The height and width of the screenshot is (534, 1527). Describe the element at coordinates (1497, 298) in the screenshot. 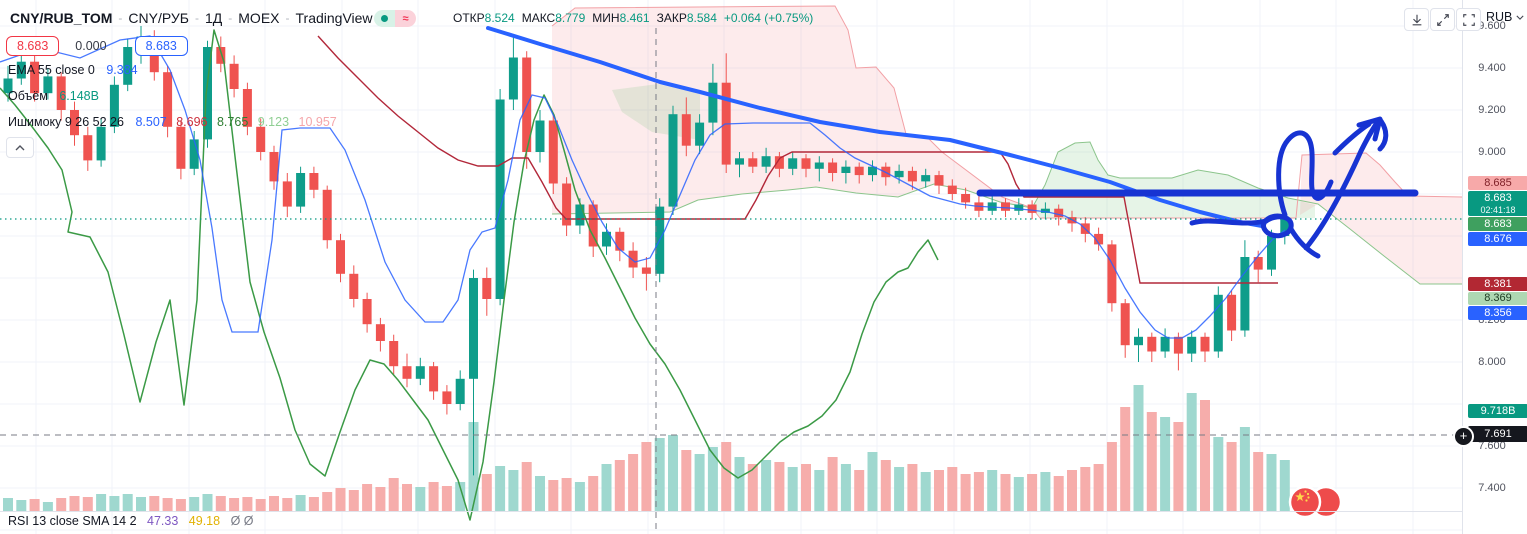

I see `price-badge: 8.369` at that location.